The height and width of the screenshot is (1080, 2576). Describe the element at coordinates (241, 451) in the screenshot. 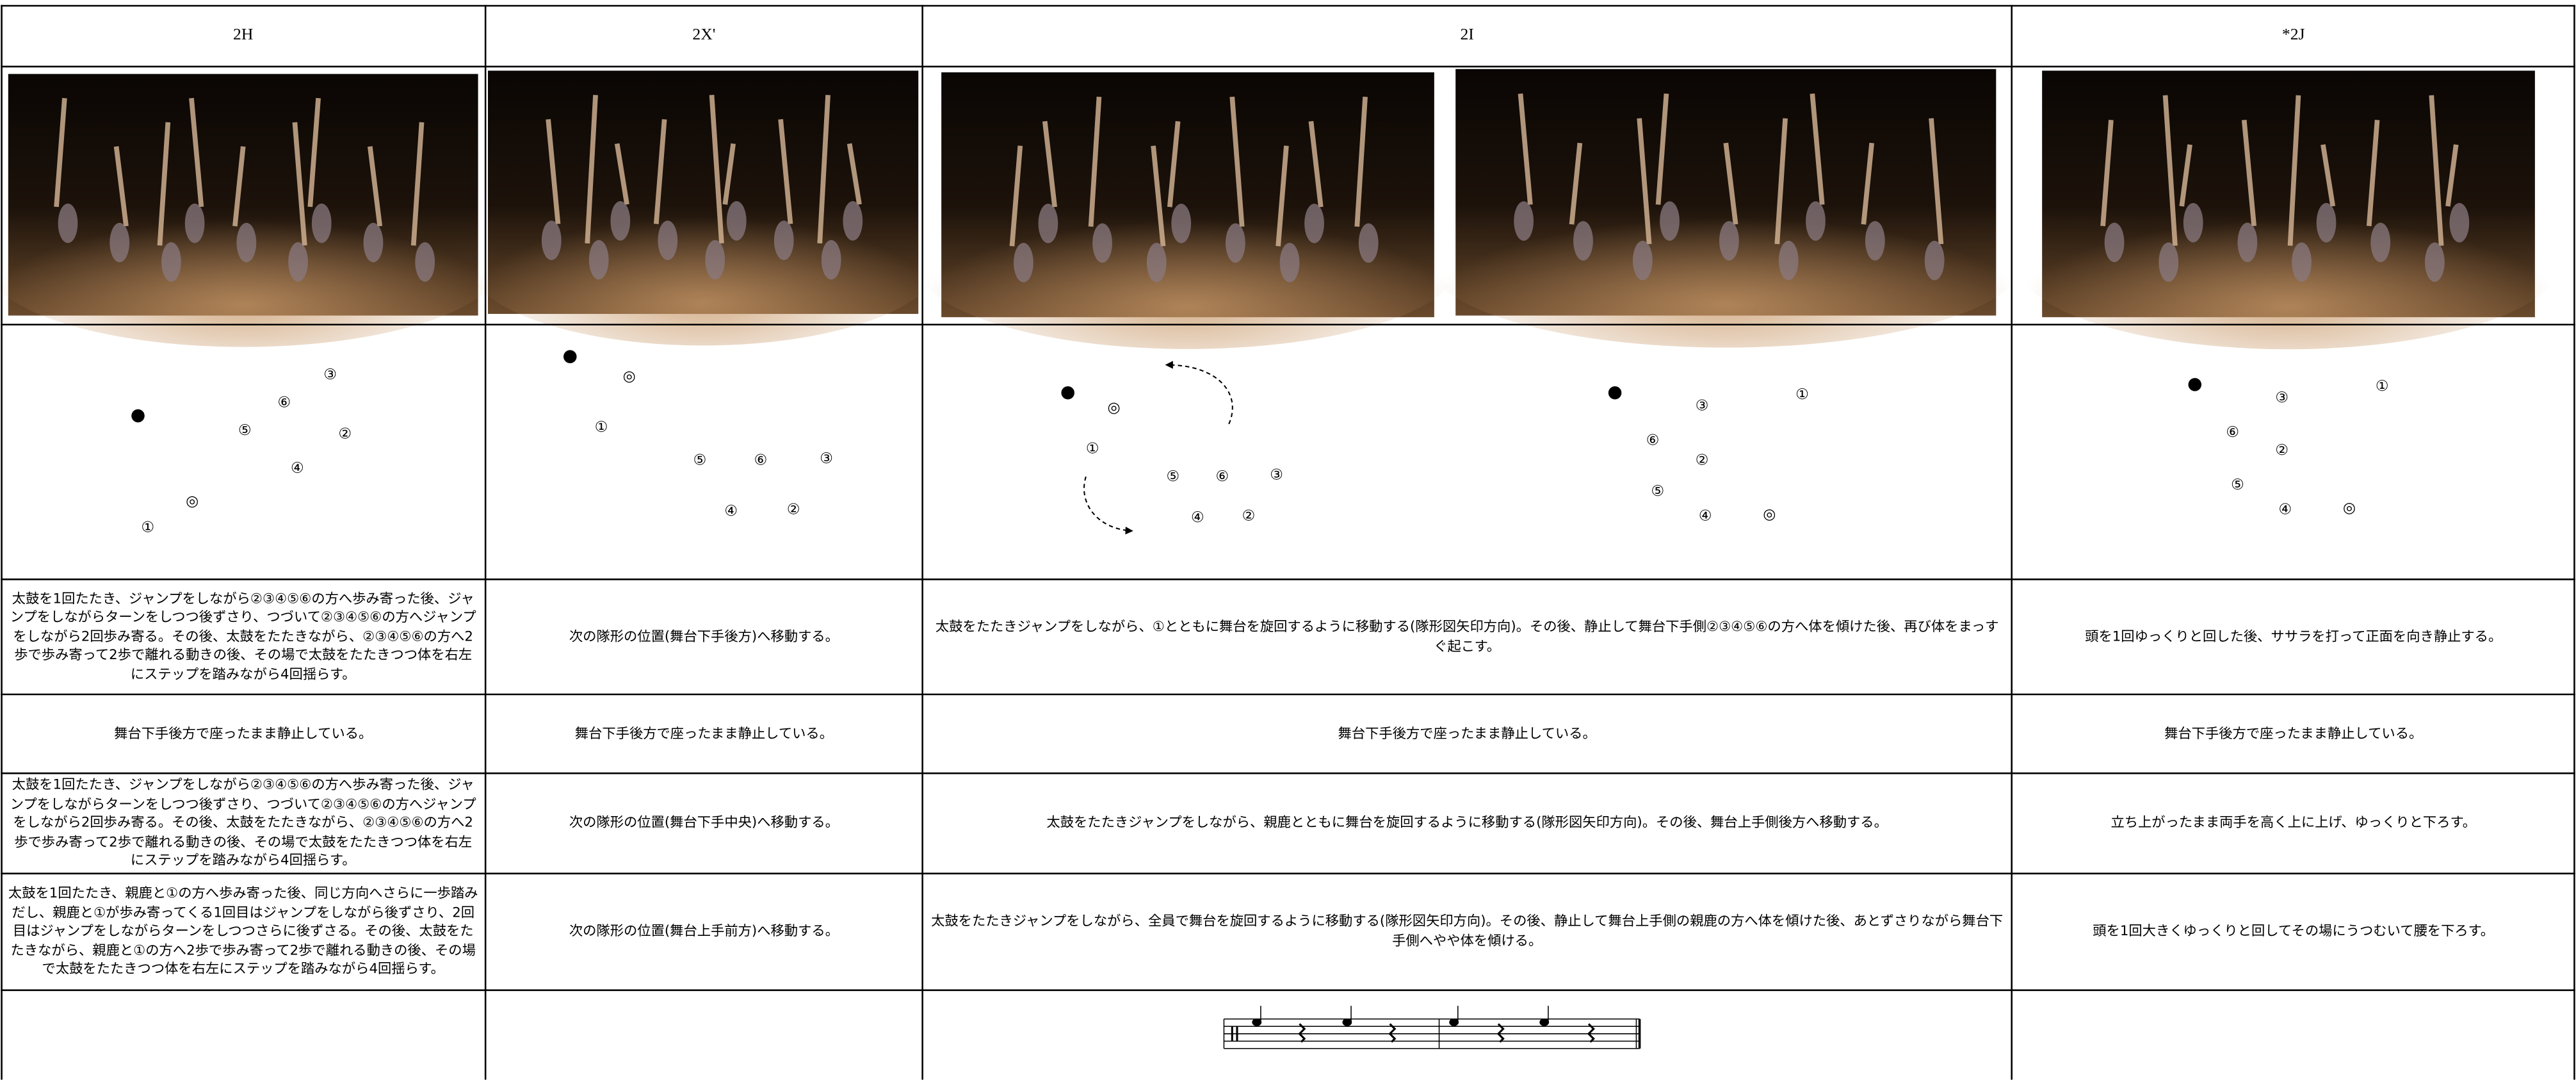

I see `formation-diagram: ⑥ ③ ⑤ ② ④ ◎ ①` at that location.